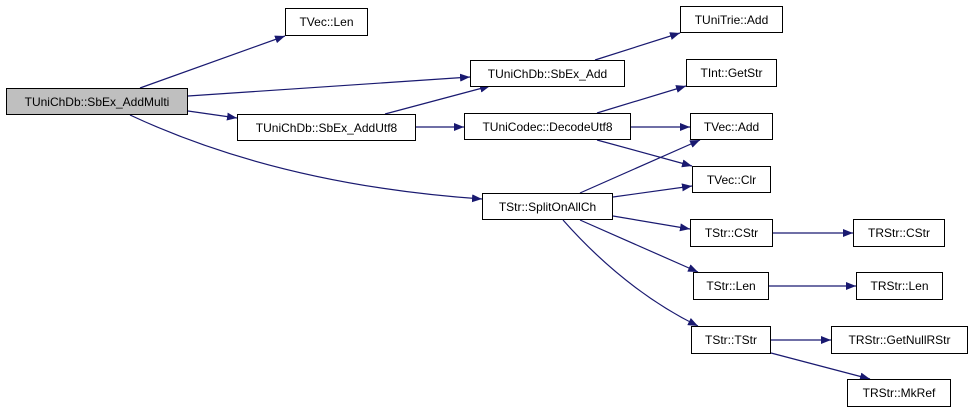 Image resolution: width=973 pixels, height=413 pixels. What do you see at coordinates (899, 393) in the screenshot?
I see `node-mkref: TRStr::MkRef` at bounding box center [899, 393].